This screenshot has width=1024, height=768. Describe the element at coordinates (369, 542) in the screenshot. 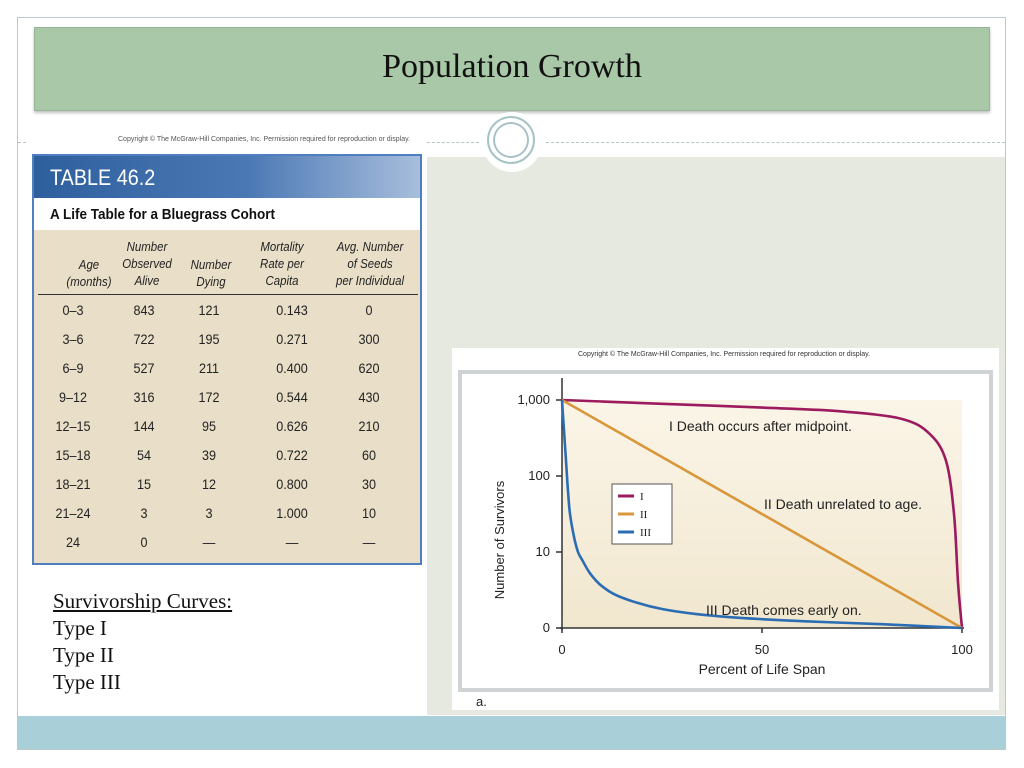

I see `table-cell-seeds: —` at that location.